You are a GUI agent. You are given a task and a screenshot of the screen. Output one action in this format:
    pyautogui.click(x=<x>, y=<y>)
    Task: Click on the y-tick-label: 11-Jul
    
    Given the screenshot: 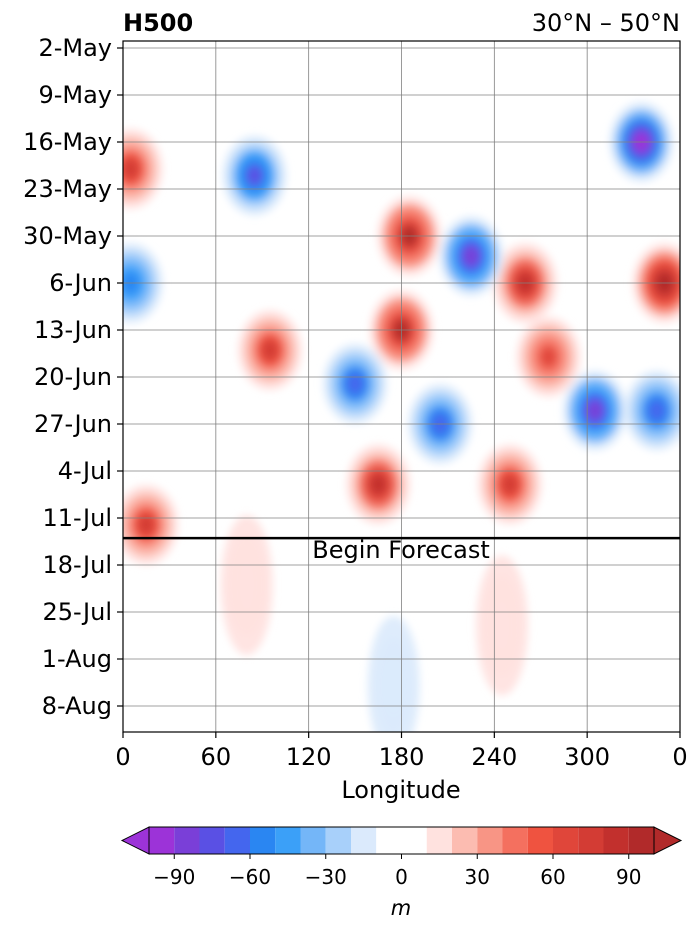 What is the action you would take?
    pyautogui.click(x=78, y=518)
    